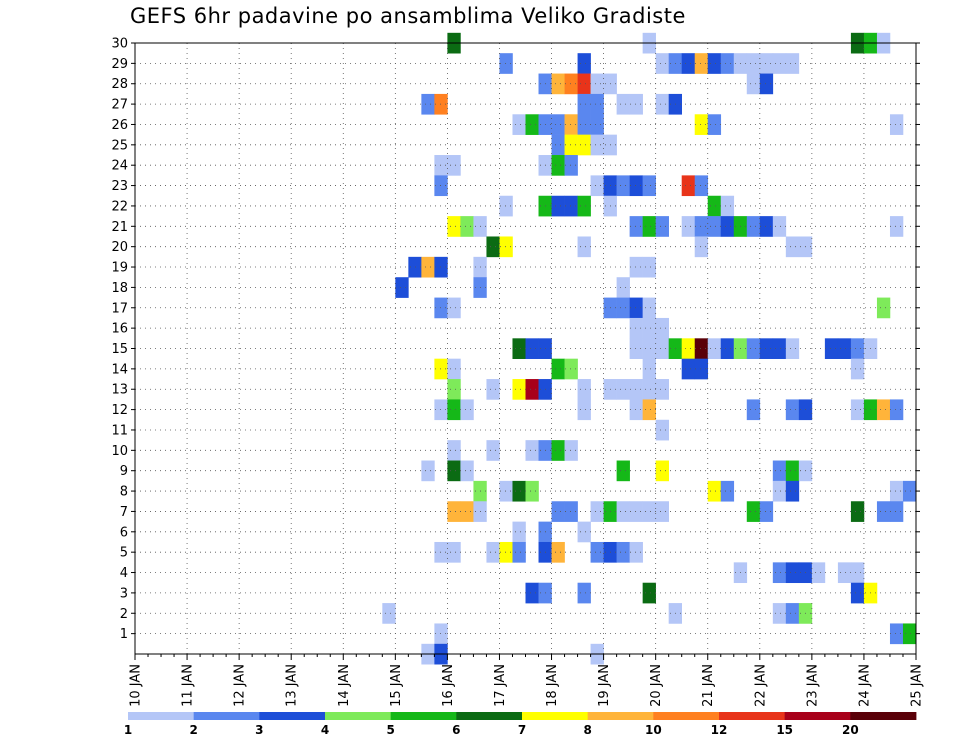  I want to click on colorbar-label: 5, so click(390, 730).